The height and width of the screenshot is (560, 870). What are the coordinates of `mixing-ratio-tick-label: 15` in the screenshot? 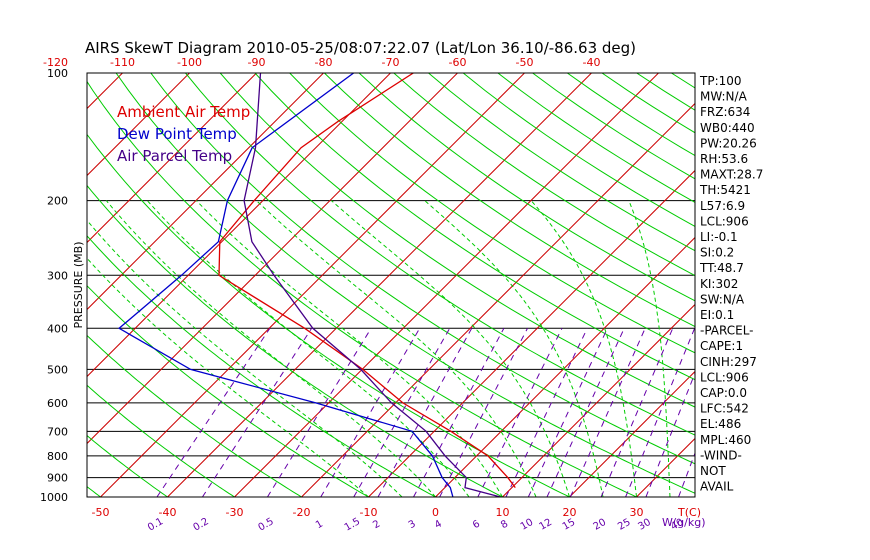 It's located at (569, 525).